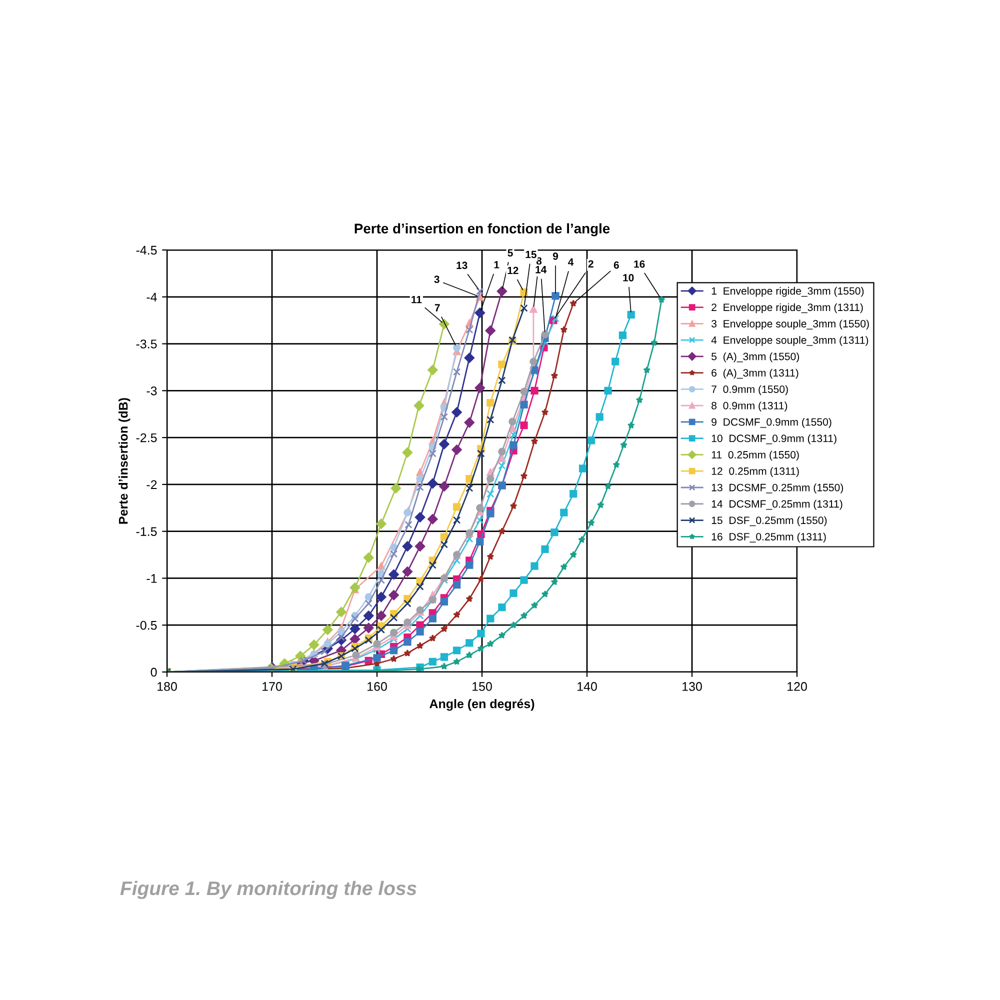  I want to click on y-tick-label: -1, so click(151, 578).